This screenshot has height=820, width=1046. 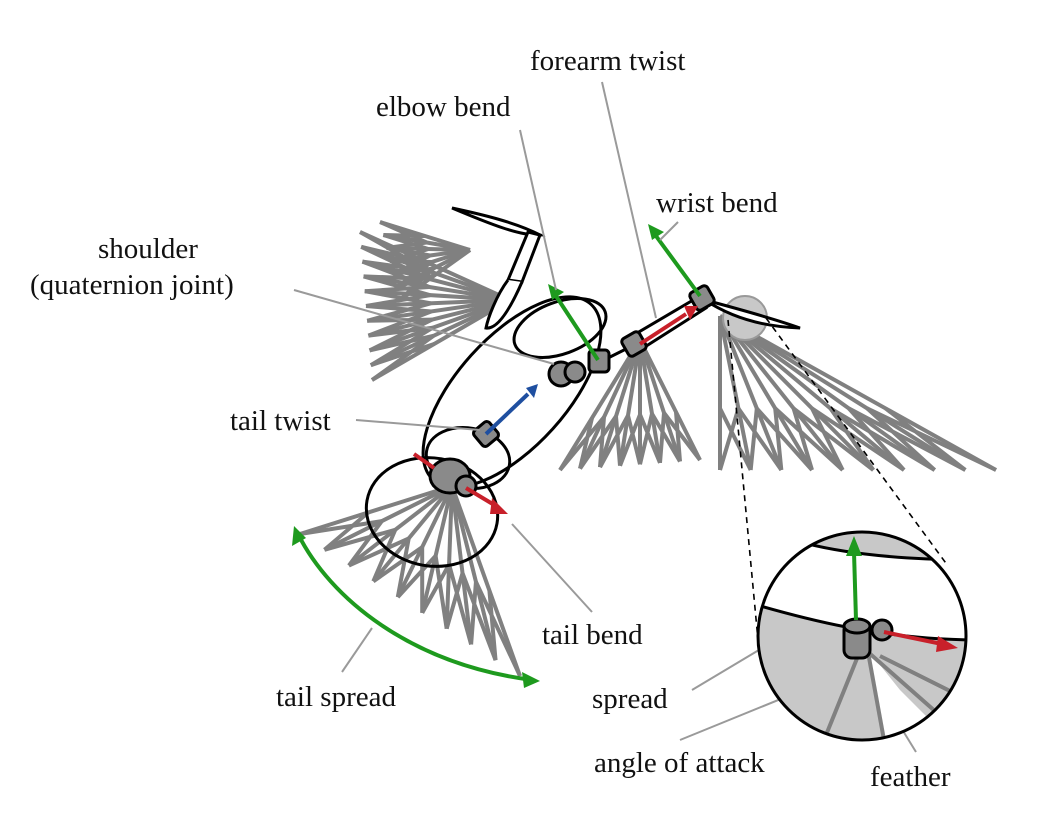 I want to click on tail-feathers, so click(x=410, y=580).